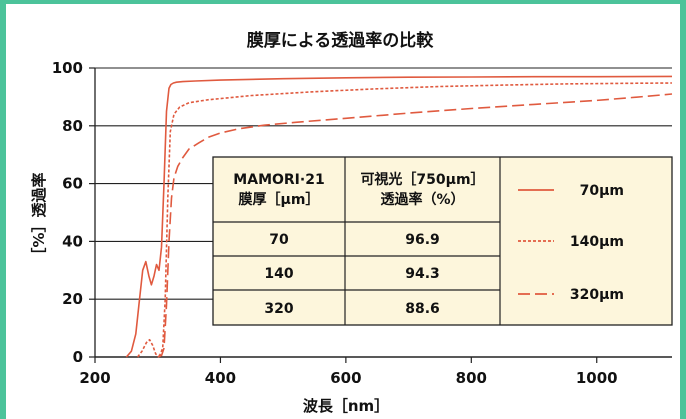 The width and height of the screenshot is (686, 419). Describe the element at coordinates (597, 378) in the screenshot. I see `xtick-label-1000: 1000` at that location.